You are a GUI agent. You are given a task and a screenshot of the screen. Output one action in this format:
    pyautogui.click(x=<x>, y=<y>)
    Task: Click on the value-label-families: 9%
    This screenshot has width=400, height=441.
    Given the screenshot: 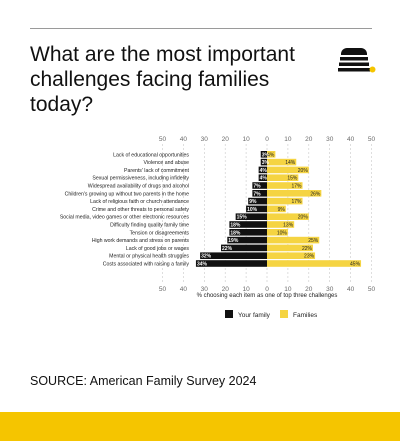 What is the action you would take?
    pyautogui.click(x=282, y=210)
    